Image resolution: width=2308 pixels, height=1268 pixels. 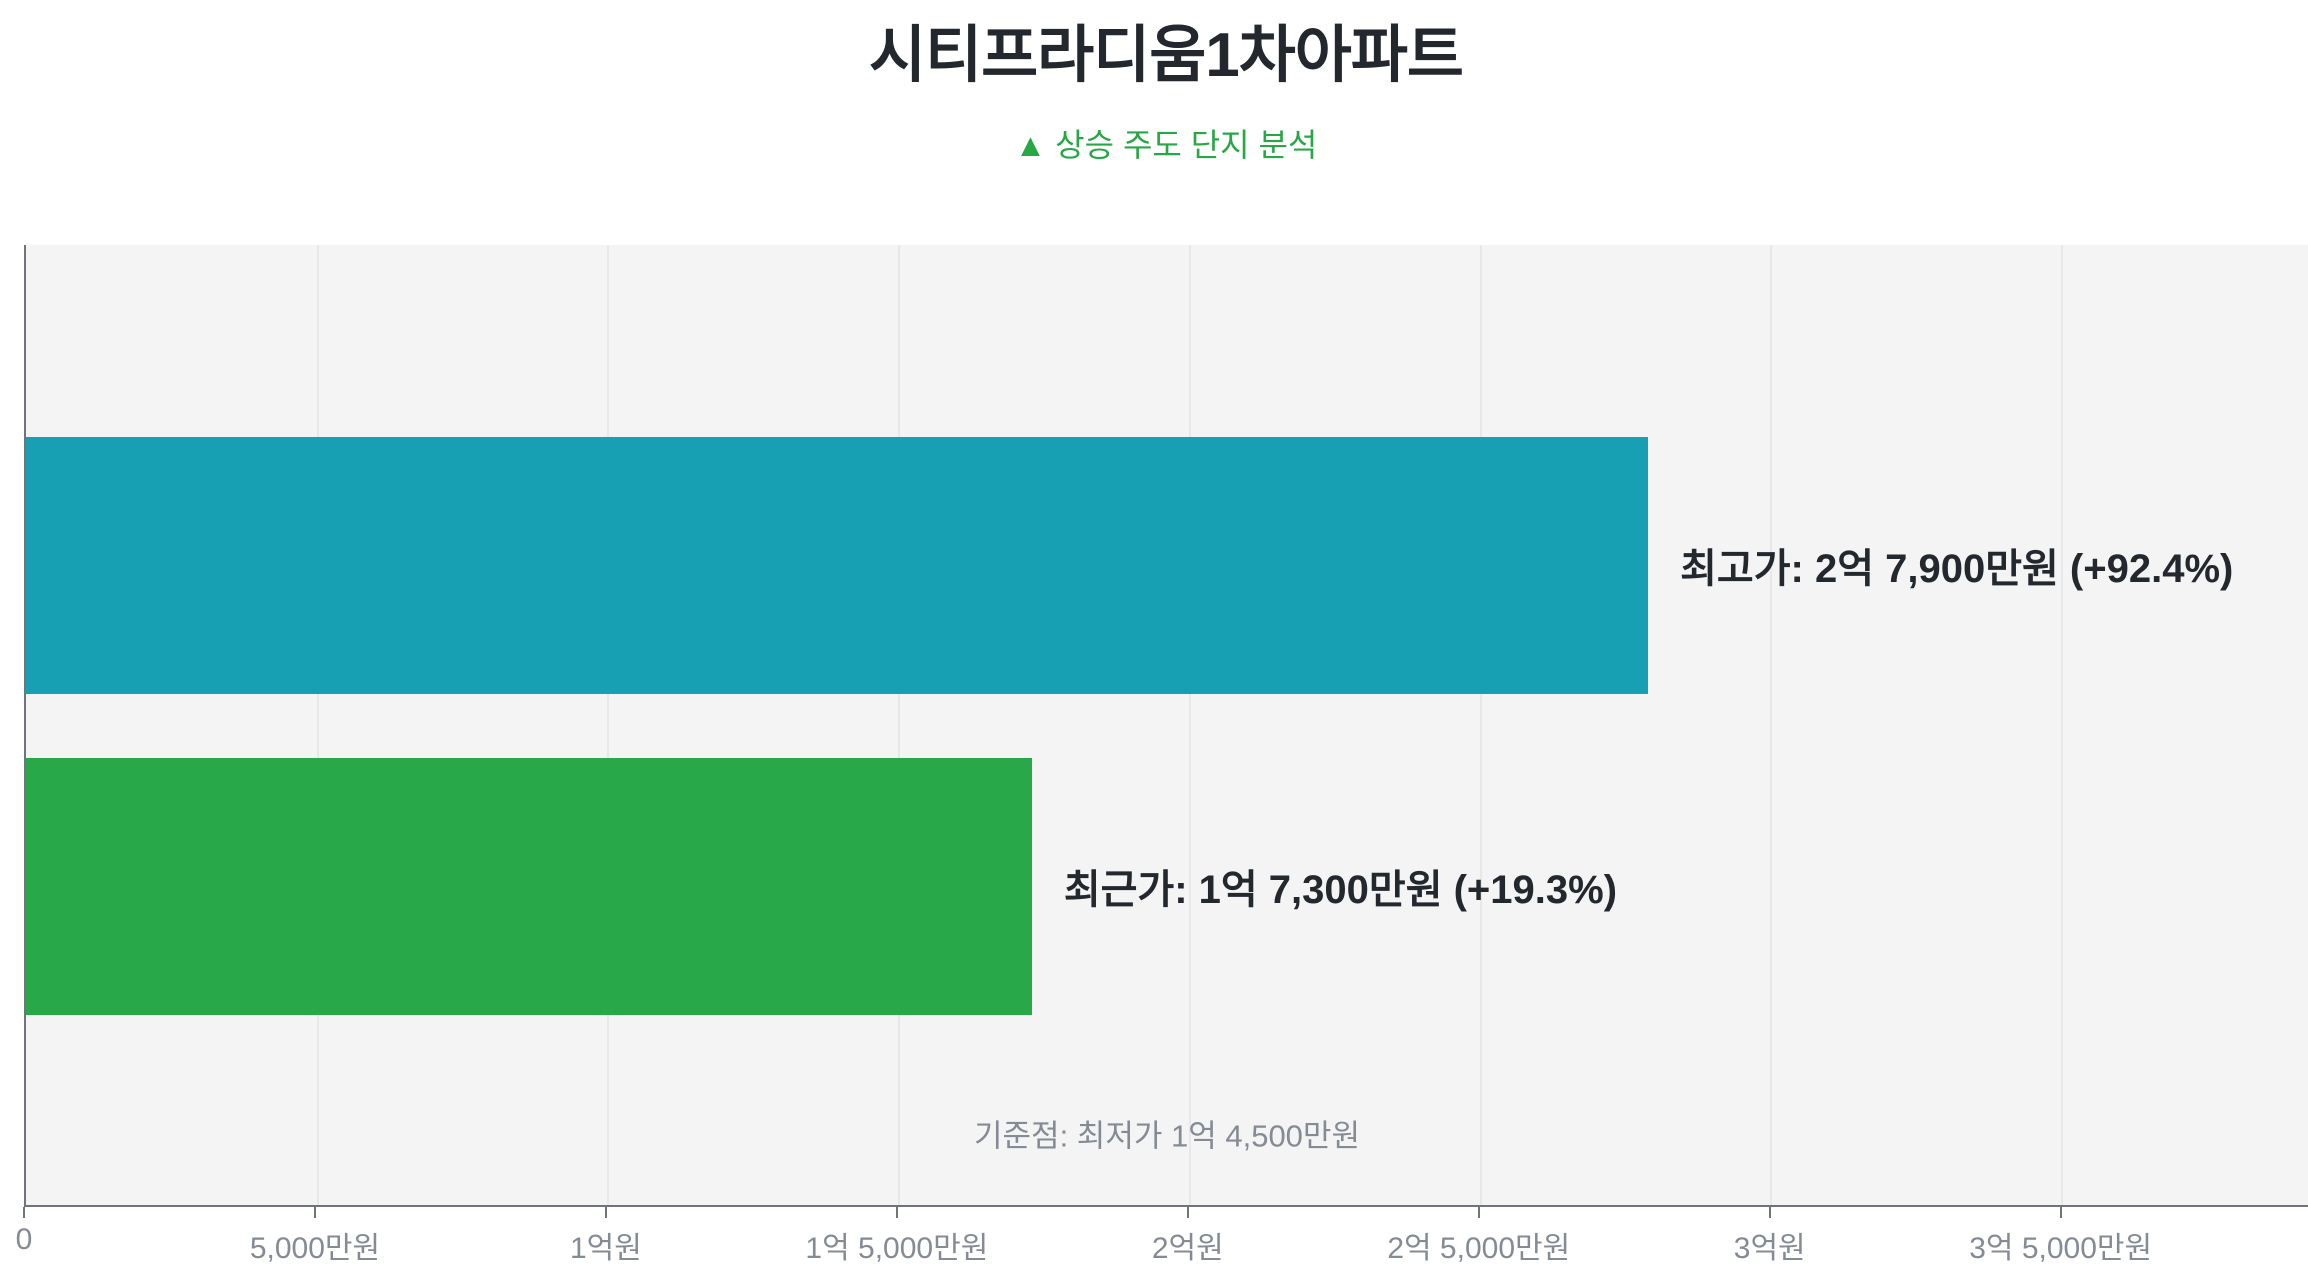 What do you see at coordinates (837, 565) in the screenshot?
I see `bar-최고가` at bounding box center [837, 565].